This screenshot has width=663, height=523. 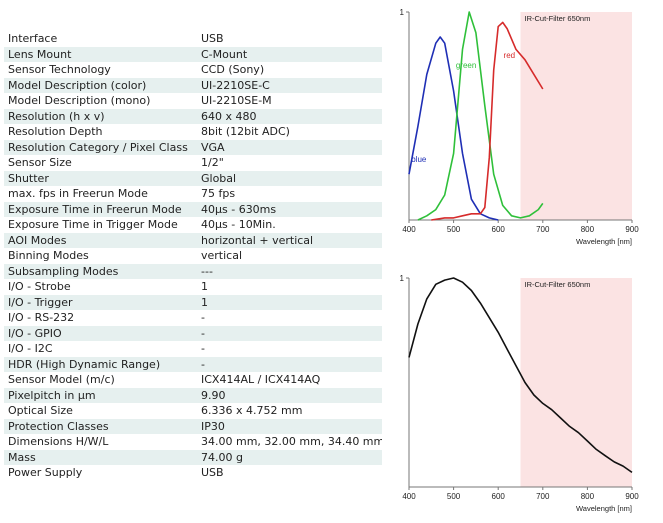 What do you see at coordinates (289, 240) in the screenshot?
I see `spec-value: horizontal + vertical` at bounding box center [289, 240].